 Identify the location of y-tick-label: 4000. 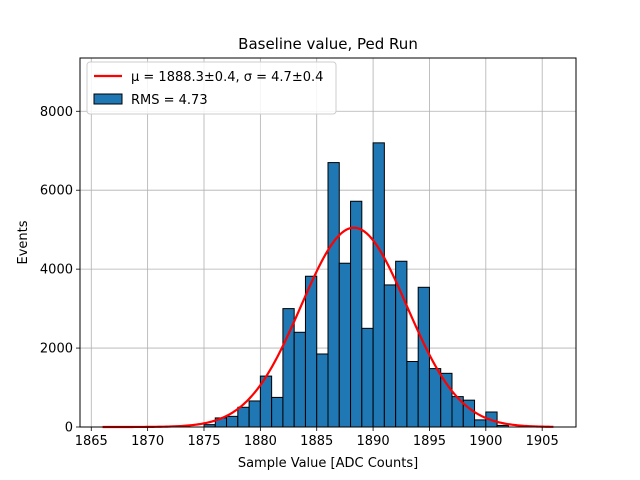
(56, 270).